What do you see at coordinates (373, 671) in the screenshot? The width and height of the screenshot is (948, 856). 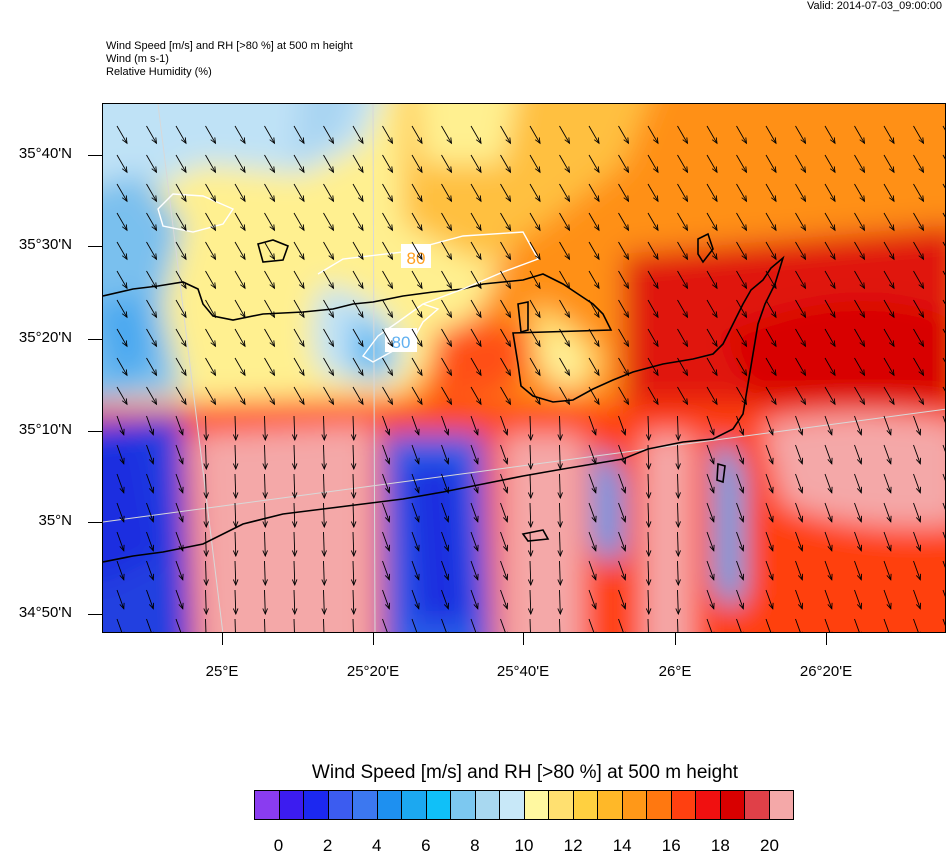 I see `lon-label-25-20: 25°20'E` at bounding box center [373, 671].